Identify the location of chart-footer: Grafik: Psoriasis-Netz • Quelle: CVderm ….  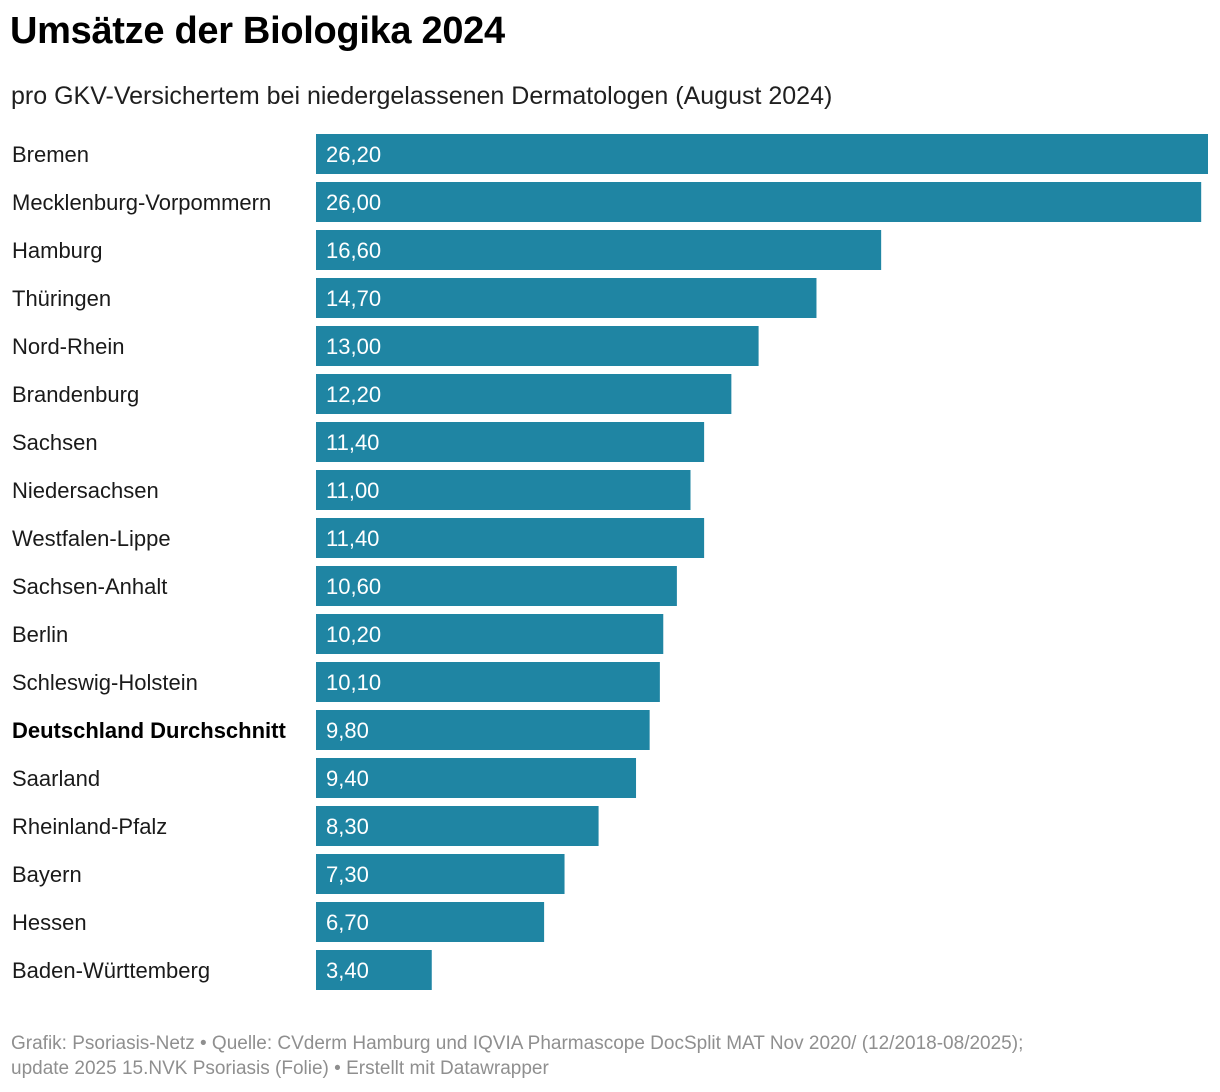
(611, 1056).